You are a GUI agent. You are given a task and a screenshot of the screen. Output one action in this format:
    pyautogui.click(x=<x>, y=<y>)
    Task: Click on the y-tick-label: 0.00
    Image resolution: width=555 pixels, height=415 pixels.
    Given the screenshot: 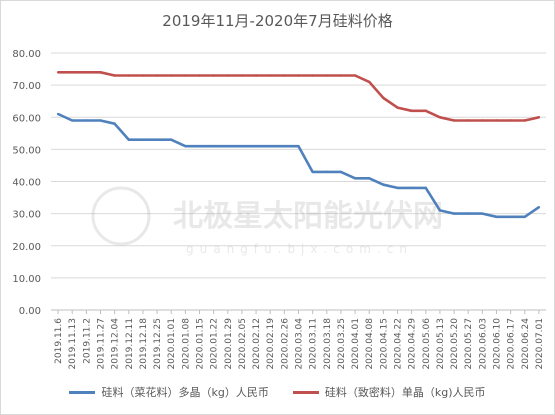 What is the action you would take?
    pyautogui.click(x=30, y=311)
    